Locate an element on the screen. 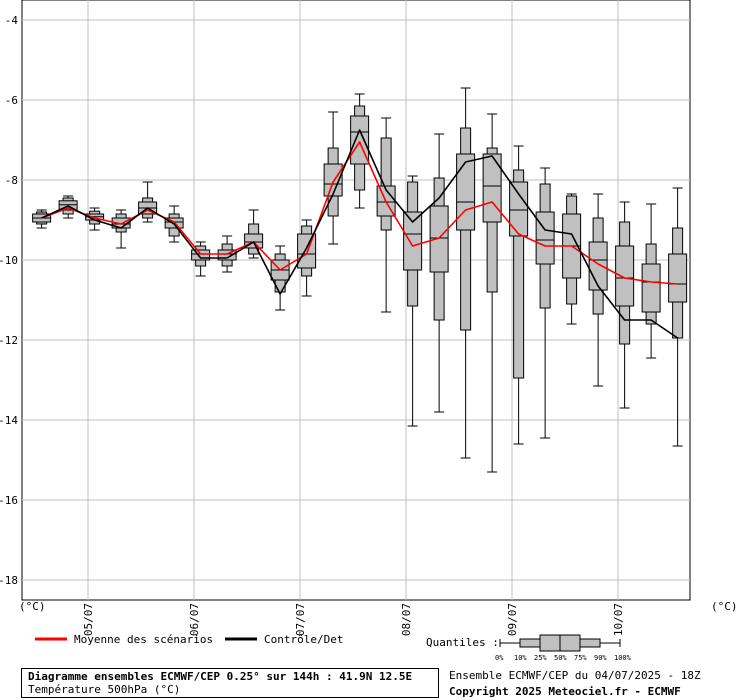 The height and width of the screenshot is (700, 740). legend-q10: 10% is located at coordinates (520, 658).